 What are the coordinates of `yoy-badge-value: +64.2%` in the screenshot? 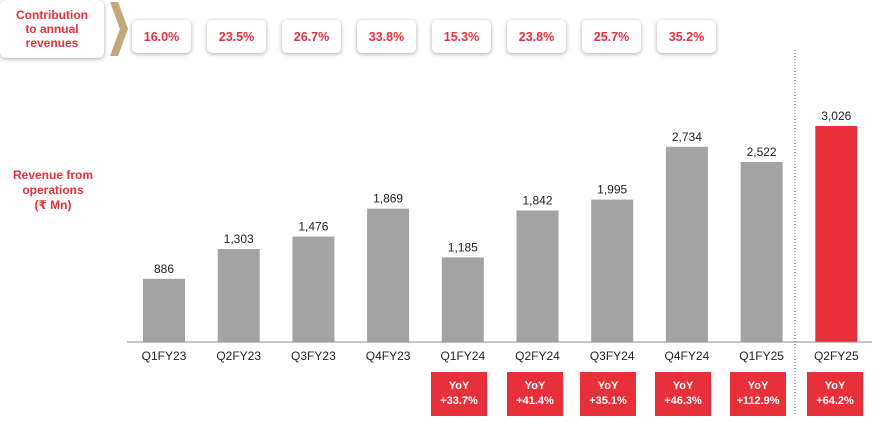 It's located at (835, 401).